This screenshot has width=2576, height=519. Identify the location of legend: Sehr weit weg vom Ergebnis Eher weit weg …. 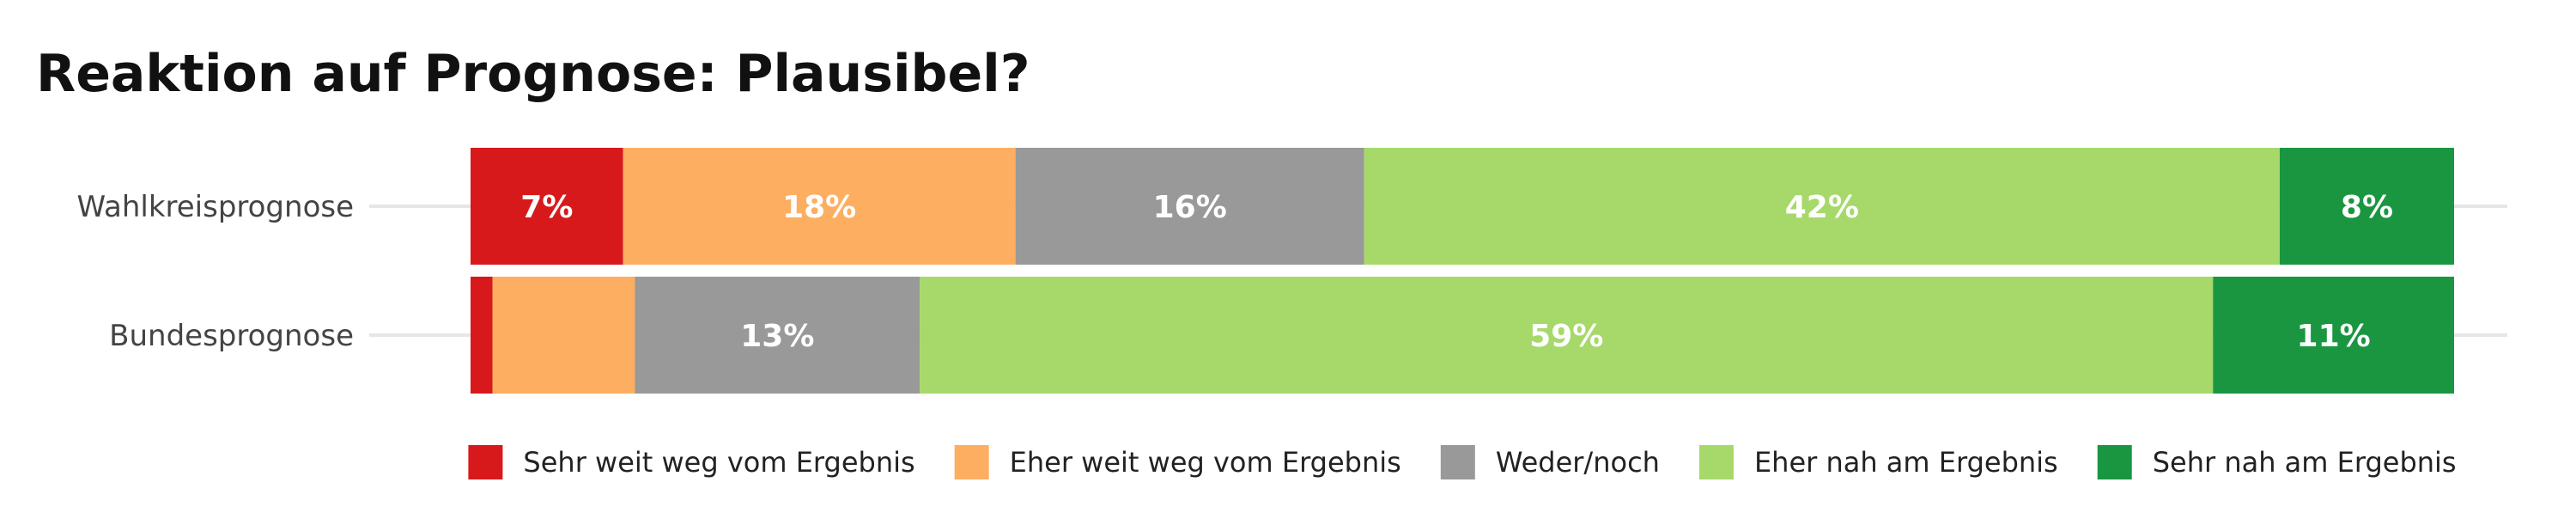
(1462, 462).